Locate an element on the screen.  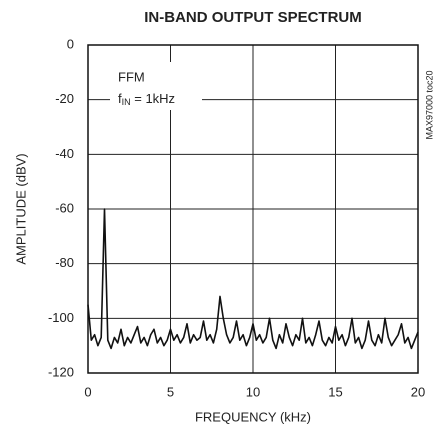
y-tick-label: -40 is located at coordinates (64, 153).